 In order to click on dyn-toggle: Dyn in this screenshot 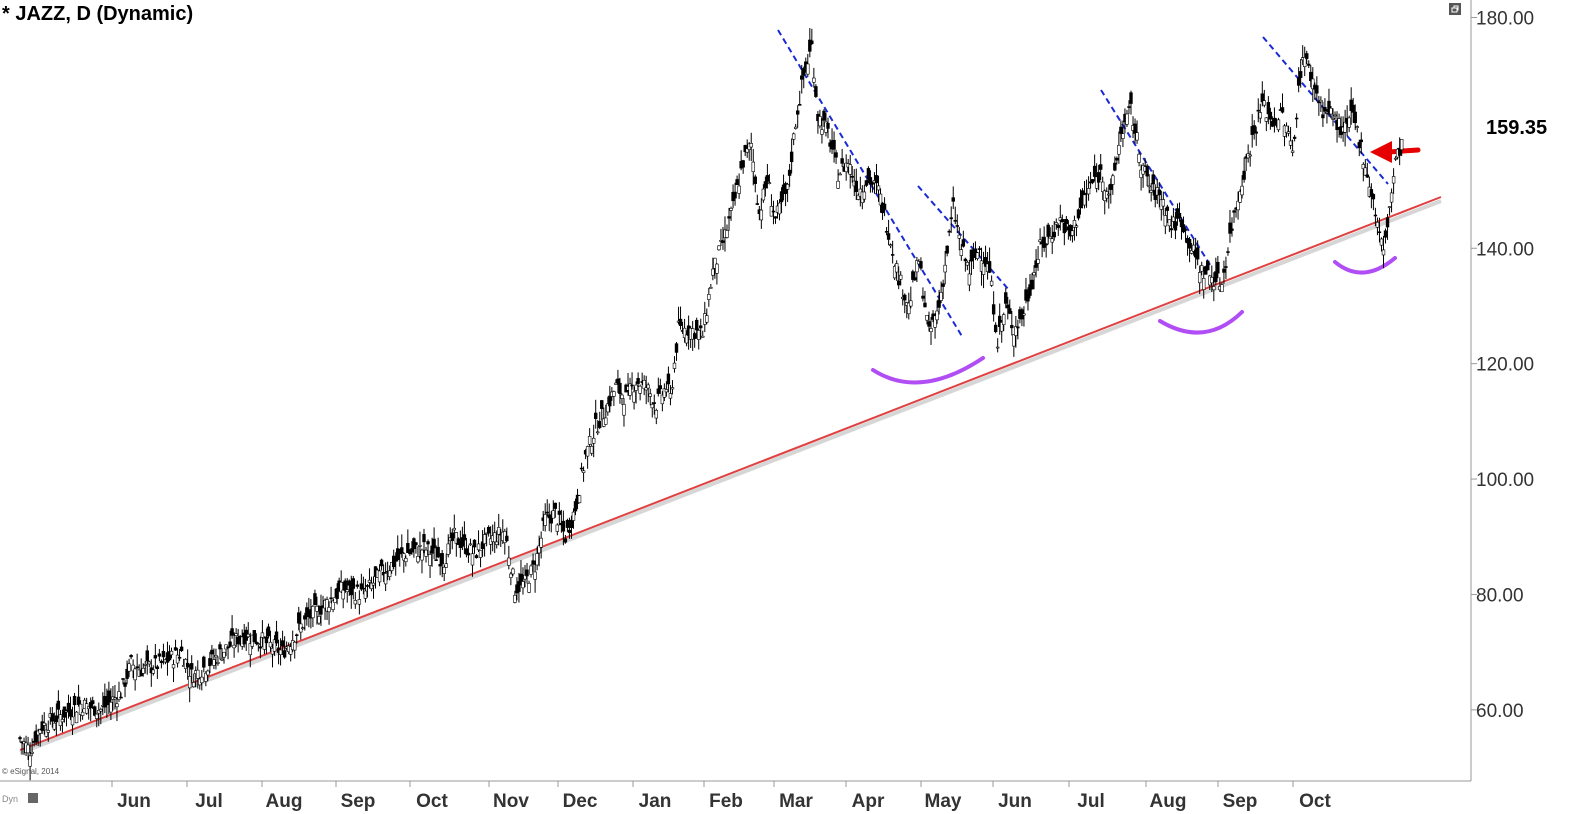, I will do `click(20, 798)`.